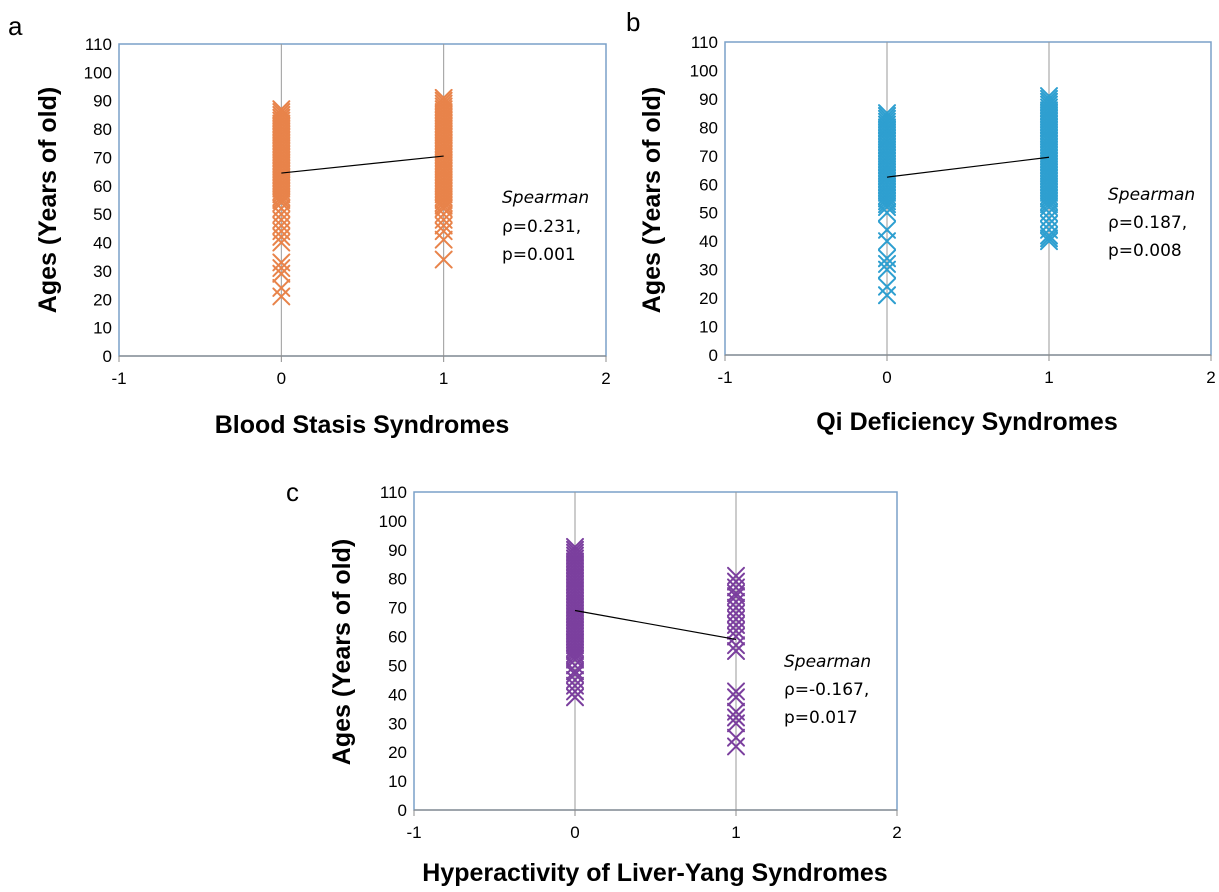 The width and height of the screenshot is (1219, 892). What do you see at coordinates (827, 662) in the screenshot?
I see `panel-c-stat-title: Spearman` at bounding box center [827, 662].